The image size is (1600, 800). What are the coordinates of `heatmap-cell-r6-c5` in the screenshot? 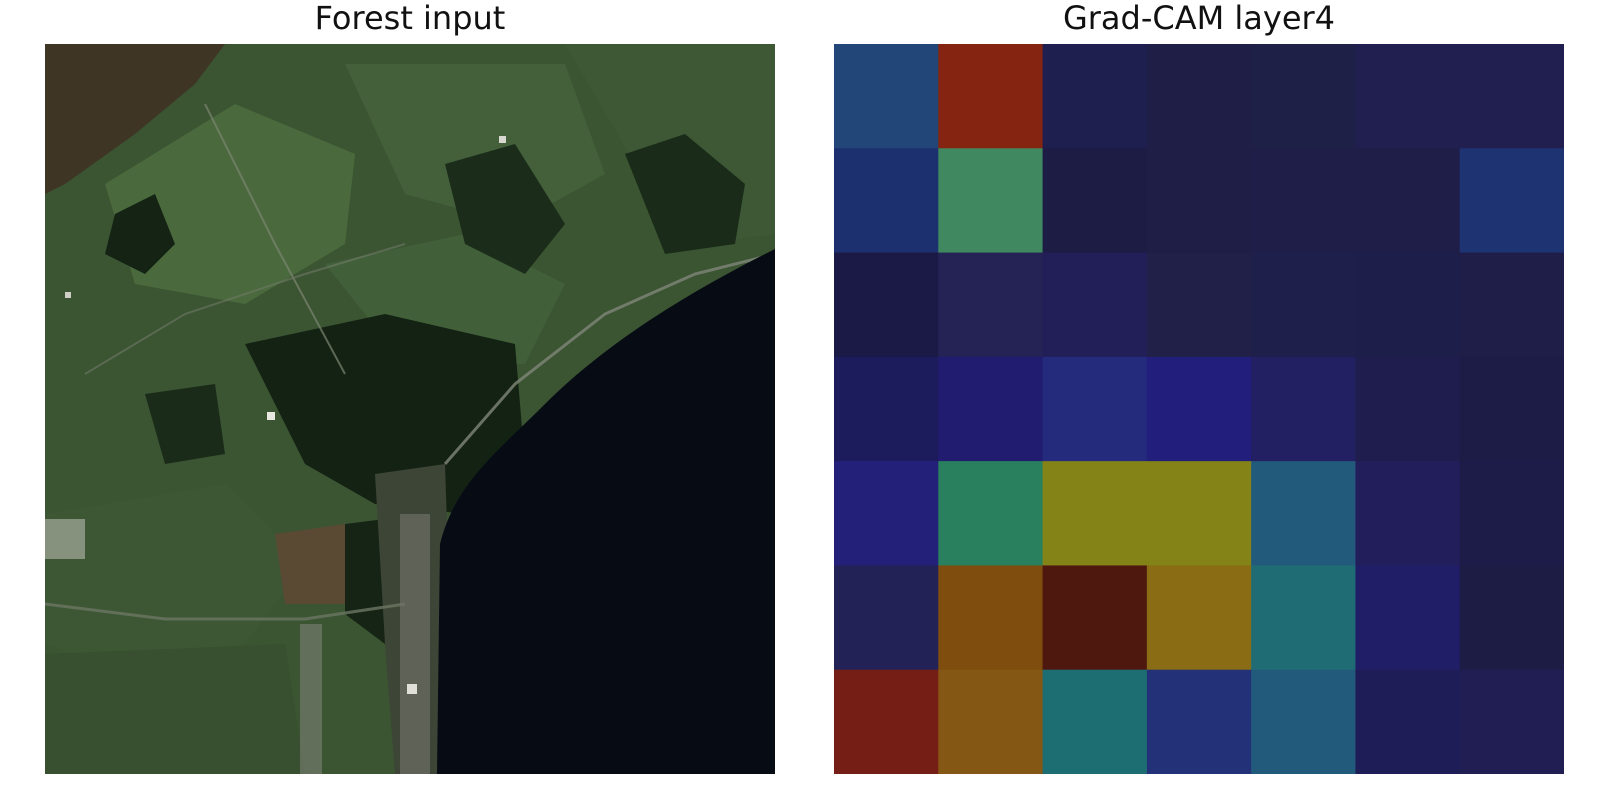 It's located at (1408, 721).